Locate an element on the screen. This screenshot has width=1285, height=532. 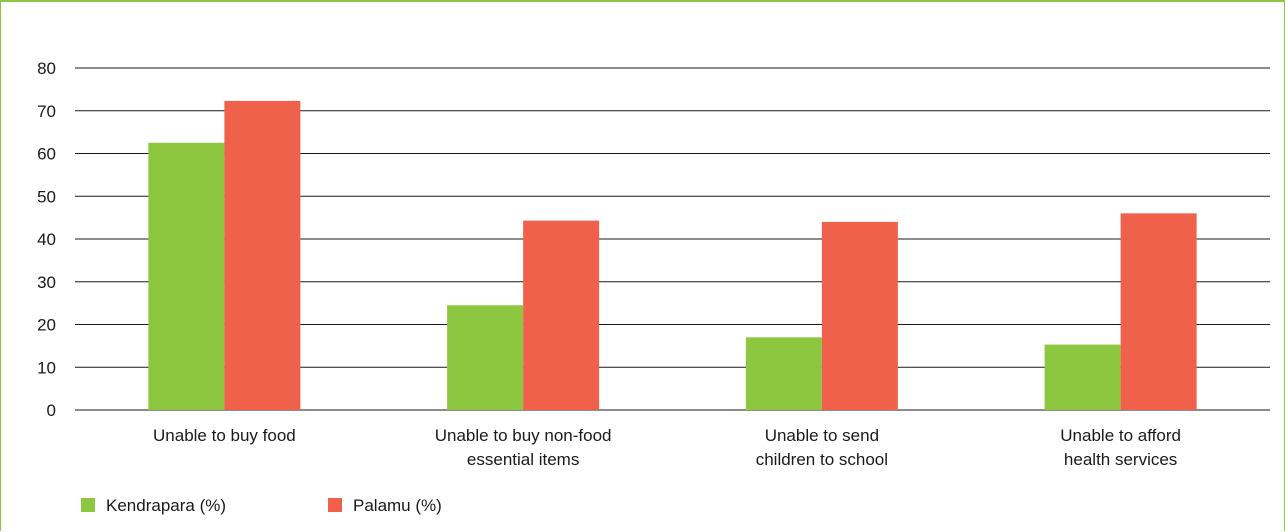
y-tick-label: 0 is located at coordinates (51, 410).